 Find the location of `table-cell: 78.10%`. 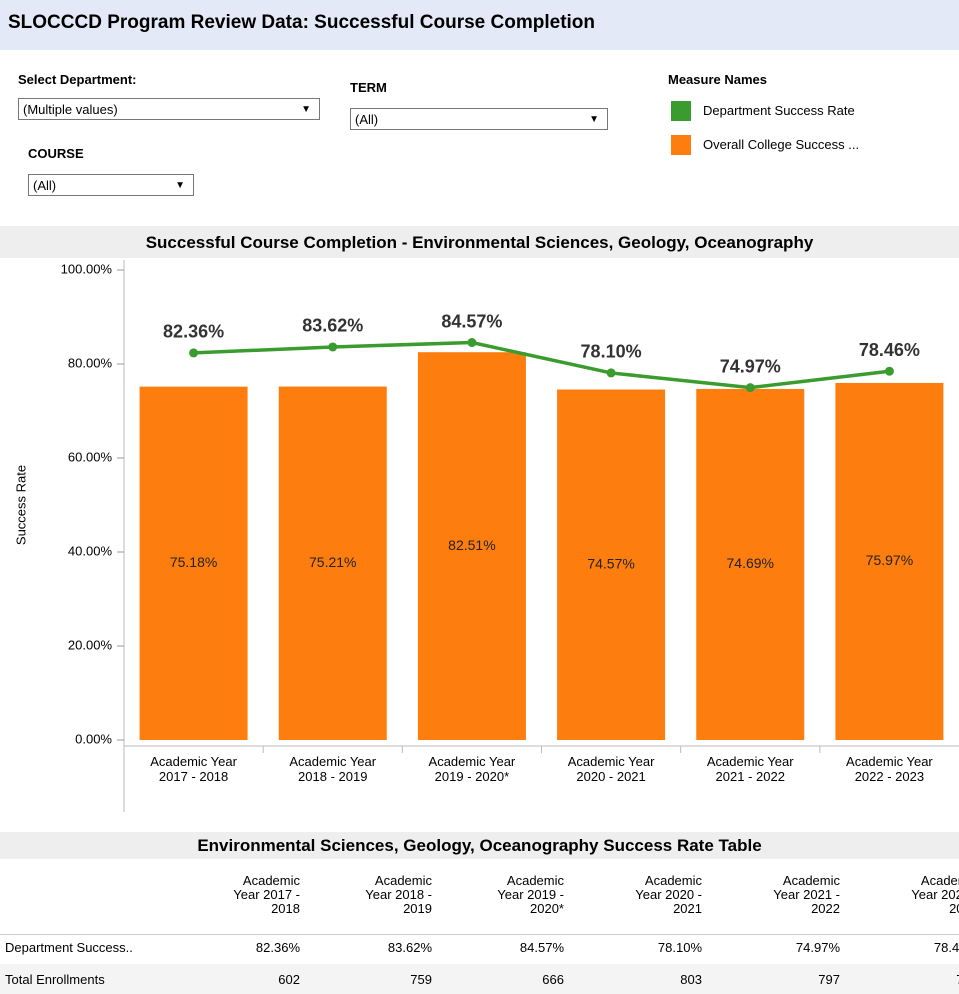

table-cell: 78.10% is located at coordinates (679, 947).